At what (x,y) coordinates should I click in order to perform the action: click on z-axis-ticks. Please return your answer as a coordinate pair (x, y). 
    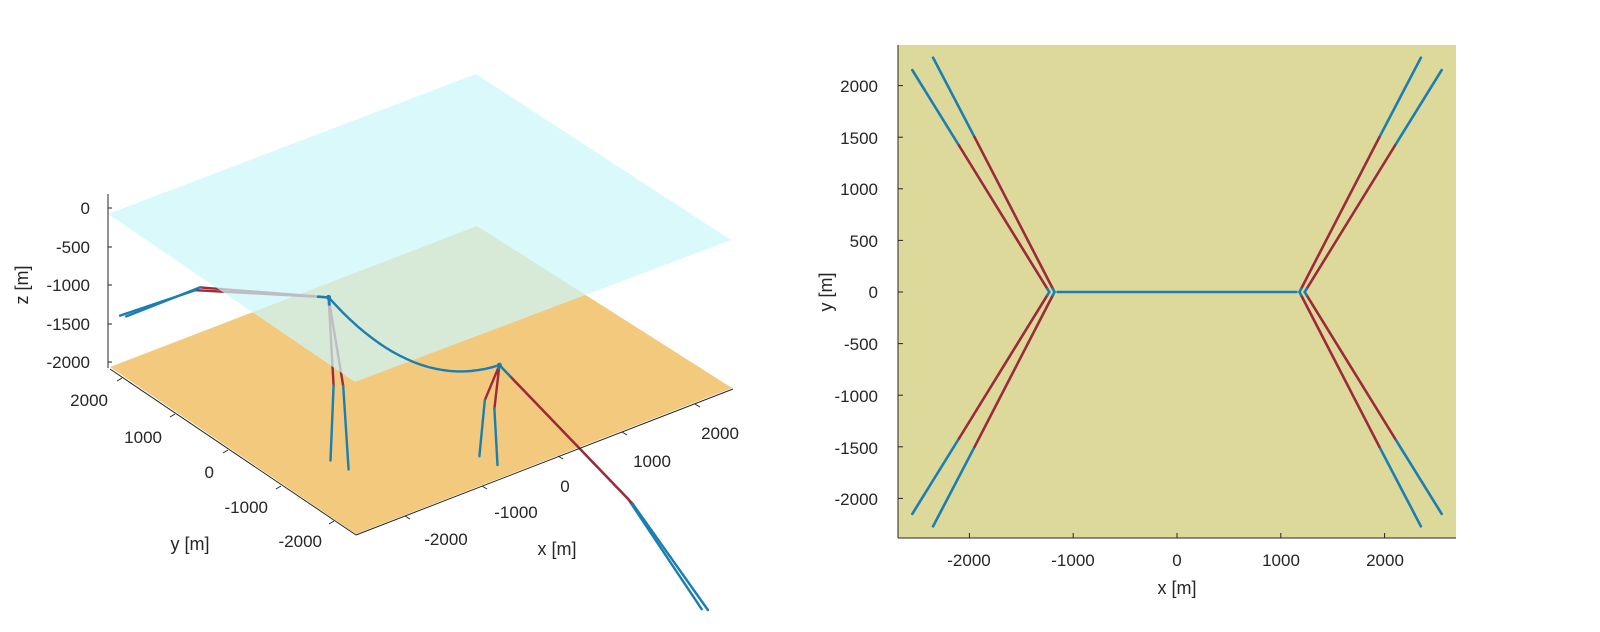
    Looking at the image, I should click on (110, 285).